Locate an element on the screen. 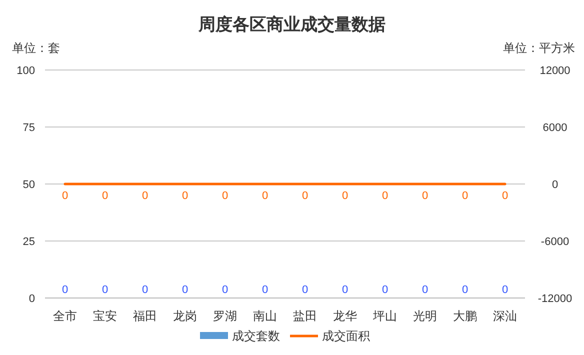 The height and width of the screenshot is (355, 584). y2-tick-label: 12000 is located at coordinates (555, 71).